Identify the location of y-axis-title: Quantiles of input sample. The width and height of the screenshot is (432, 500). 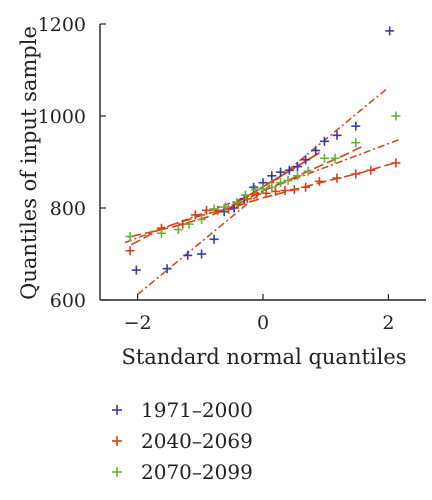
(29, 163).